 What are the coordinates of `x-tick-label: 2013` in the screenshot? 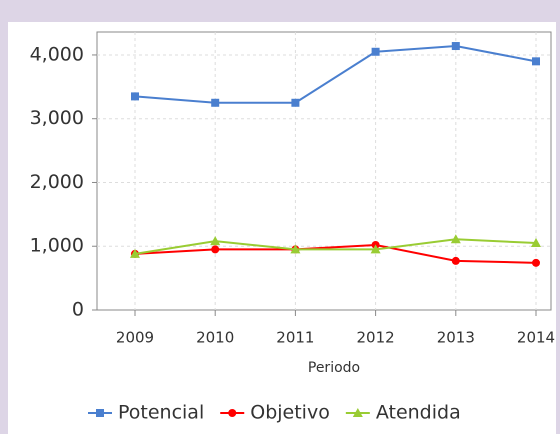 It's located at (456, 338).